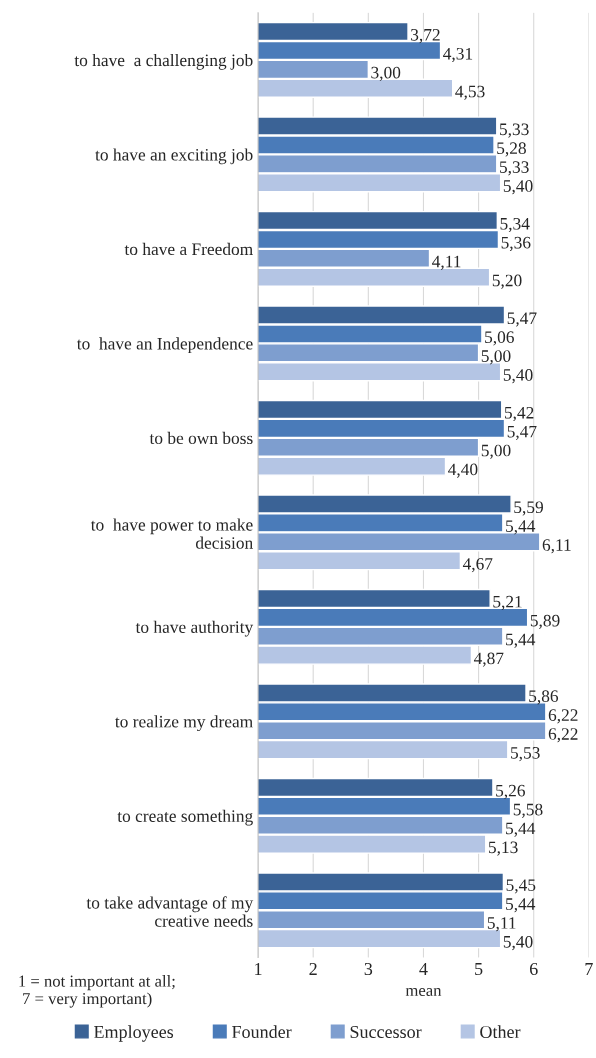 This screenshot has height=1058, width=596. What do you see at coordinates (164, 345) in the screenshot?
I see `y-tick-label: to have an Independence` at bounding box center [164, 345].